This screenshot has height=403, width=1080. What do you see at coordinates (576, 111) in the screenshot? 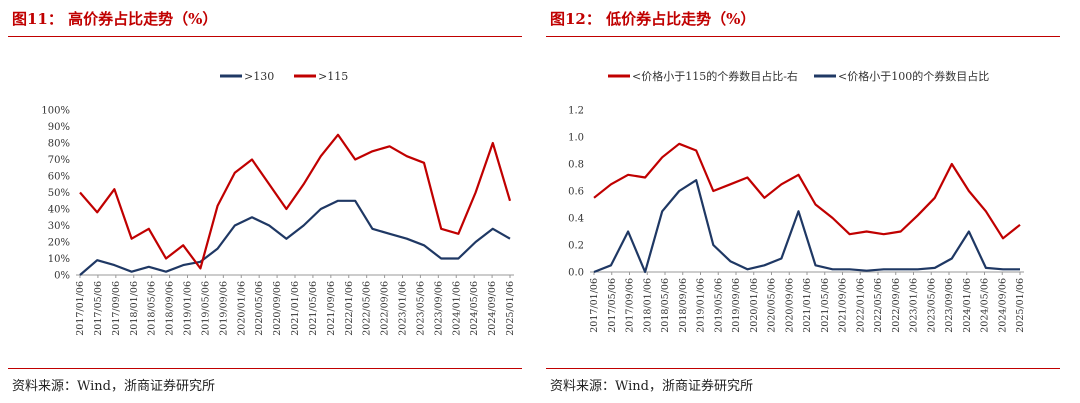
I see `y-tick-label: 1.2` at bounding box center [576, 111].